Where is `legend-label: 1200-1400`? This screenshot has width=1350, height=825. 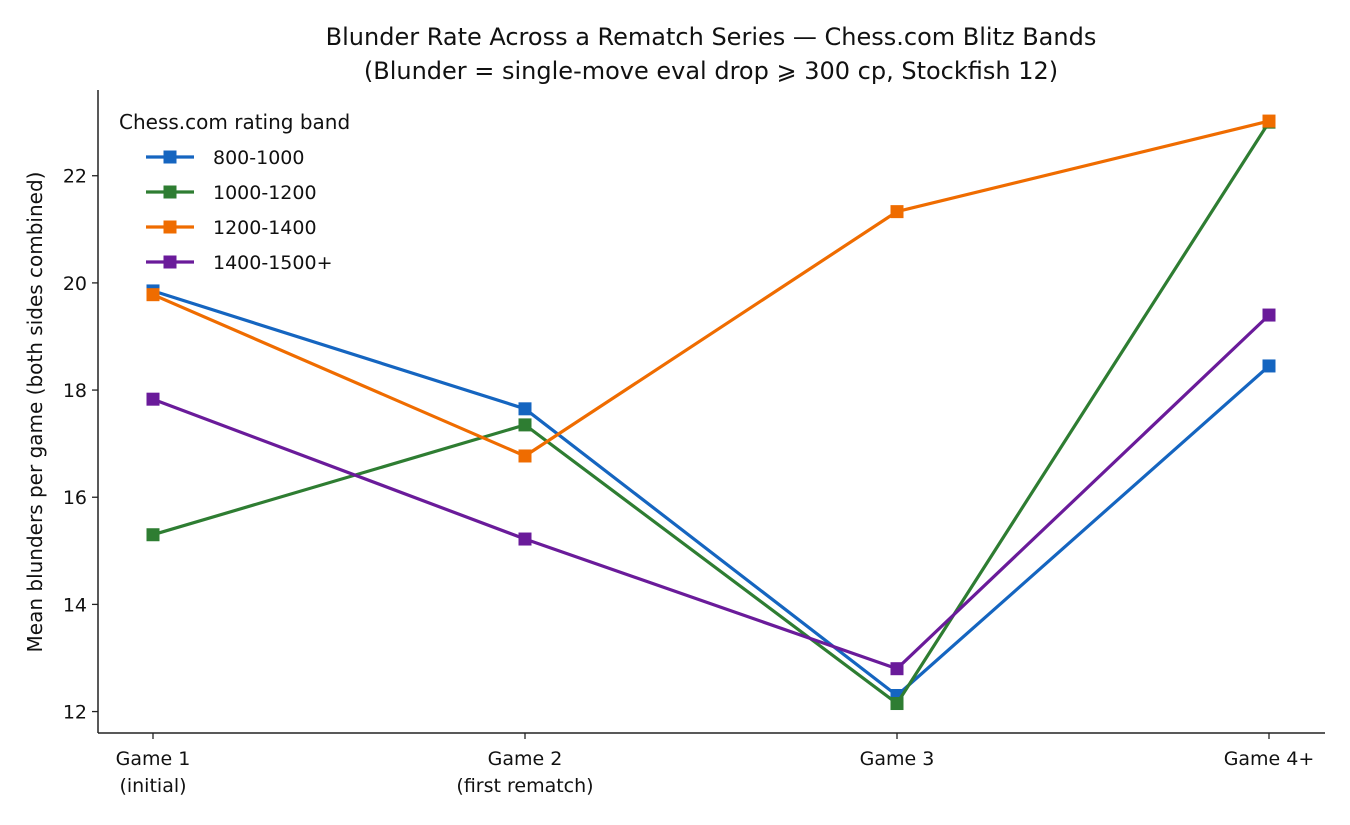 legend-label: 1200-1400 is located at coordinates (265, 228).